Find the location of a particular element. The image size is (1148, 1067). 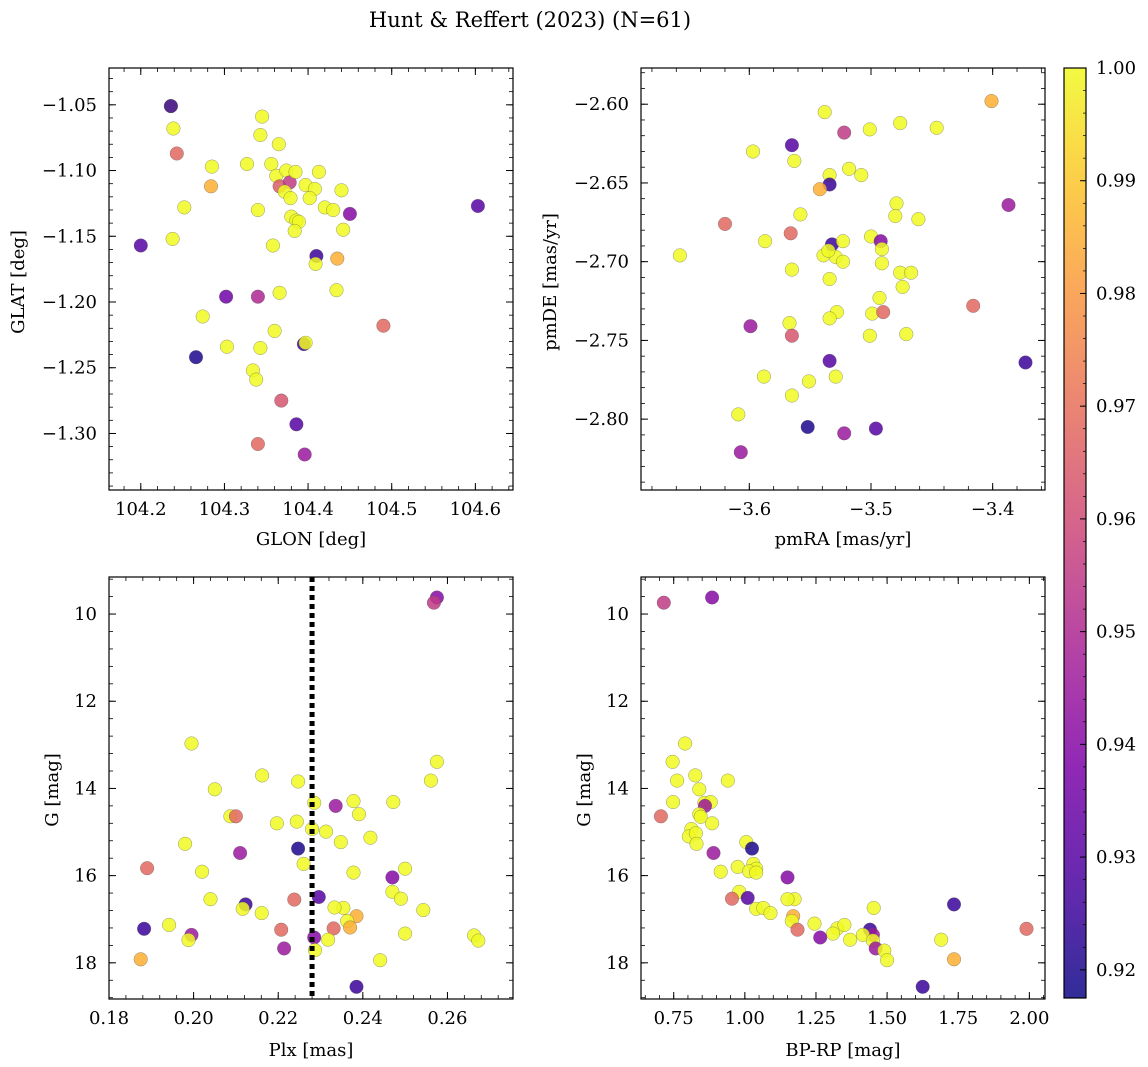

x-tick-label: 104.4 is located at coordinates (308, 509).